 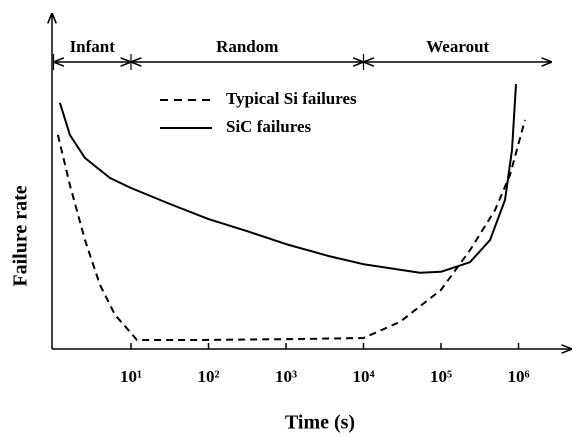 What do you see at coordinates (93, 46) in the screenshot?
I see `region-label: Infant` at bounding box center [93, 46].